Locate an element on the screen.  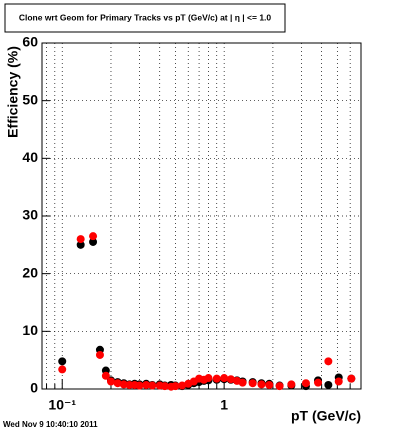
x-axis-label: pT (GeV/c) is located at coordinates (326, 416).